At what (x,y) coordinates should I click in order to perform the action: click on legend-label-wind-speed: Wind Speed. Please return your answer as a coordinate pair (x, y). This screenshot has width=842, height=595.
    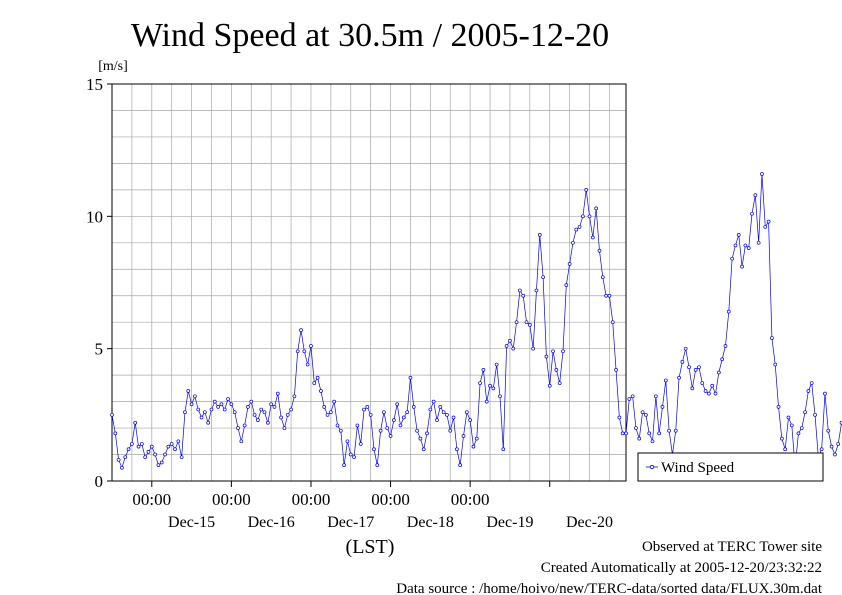
    Looking at the image, I should click on (698, 468).